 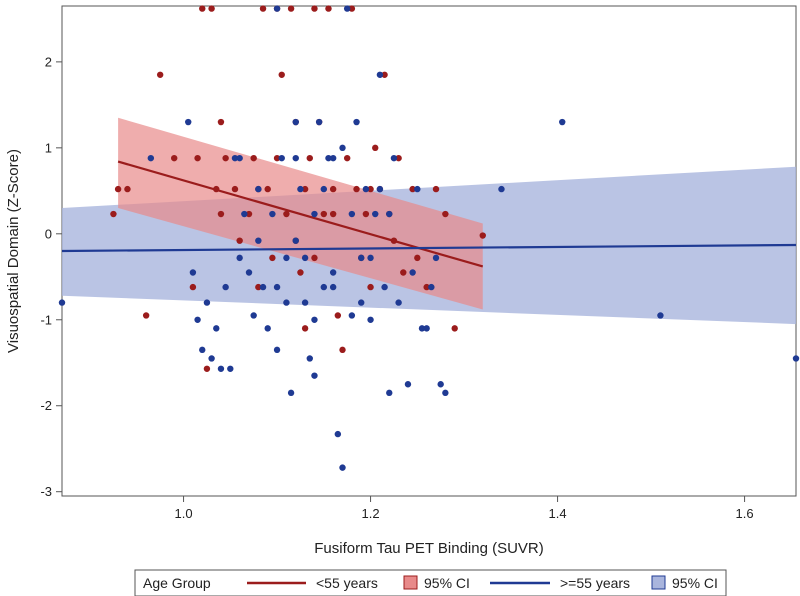 I want to click on y-tick-label-1: -2, so click(x=46, y=405).